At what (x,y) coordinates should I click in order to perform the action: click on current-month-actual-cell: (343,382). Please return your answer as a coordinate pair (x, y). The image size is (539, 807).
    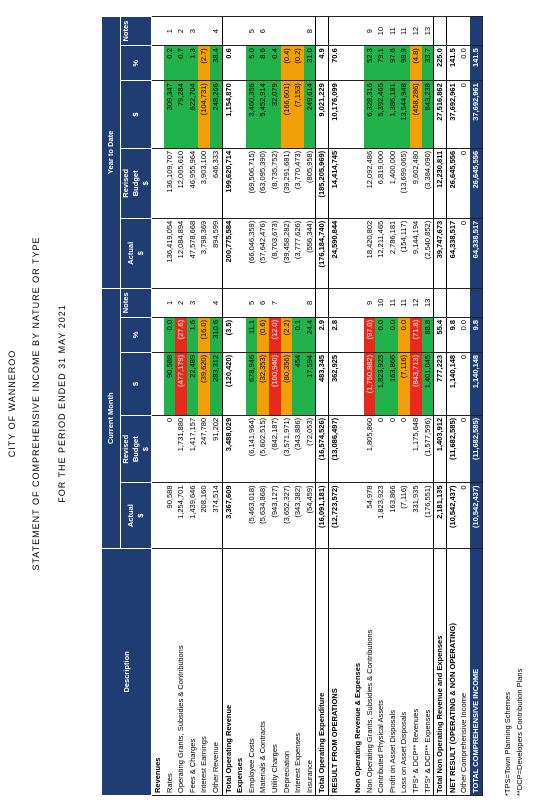
    Looking at the image, I should click on (298, 516).